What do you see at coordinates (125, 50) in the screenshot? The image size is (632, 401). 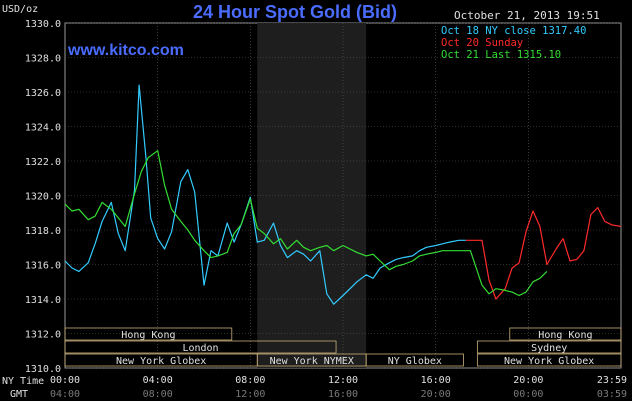 I see `watermark: www.kitco.com` at bounding box center [125, 50].